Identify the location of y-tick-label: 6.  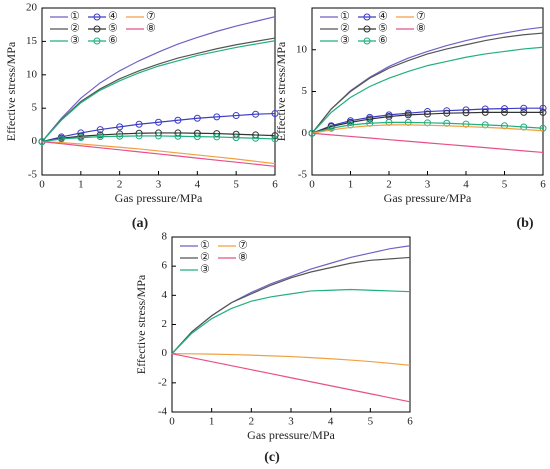
(165, 266).